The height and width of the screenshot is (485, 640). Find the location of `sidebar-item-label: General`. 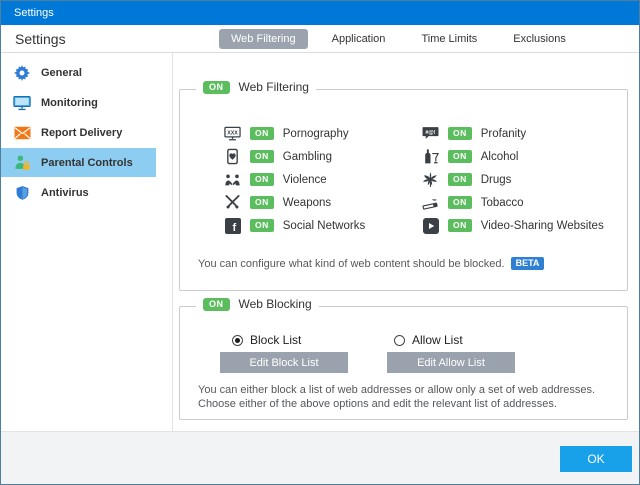

sidebar-item-label: General is located at coordinates (61, 72).